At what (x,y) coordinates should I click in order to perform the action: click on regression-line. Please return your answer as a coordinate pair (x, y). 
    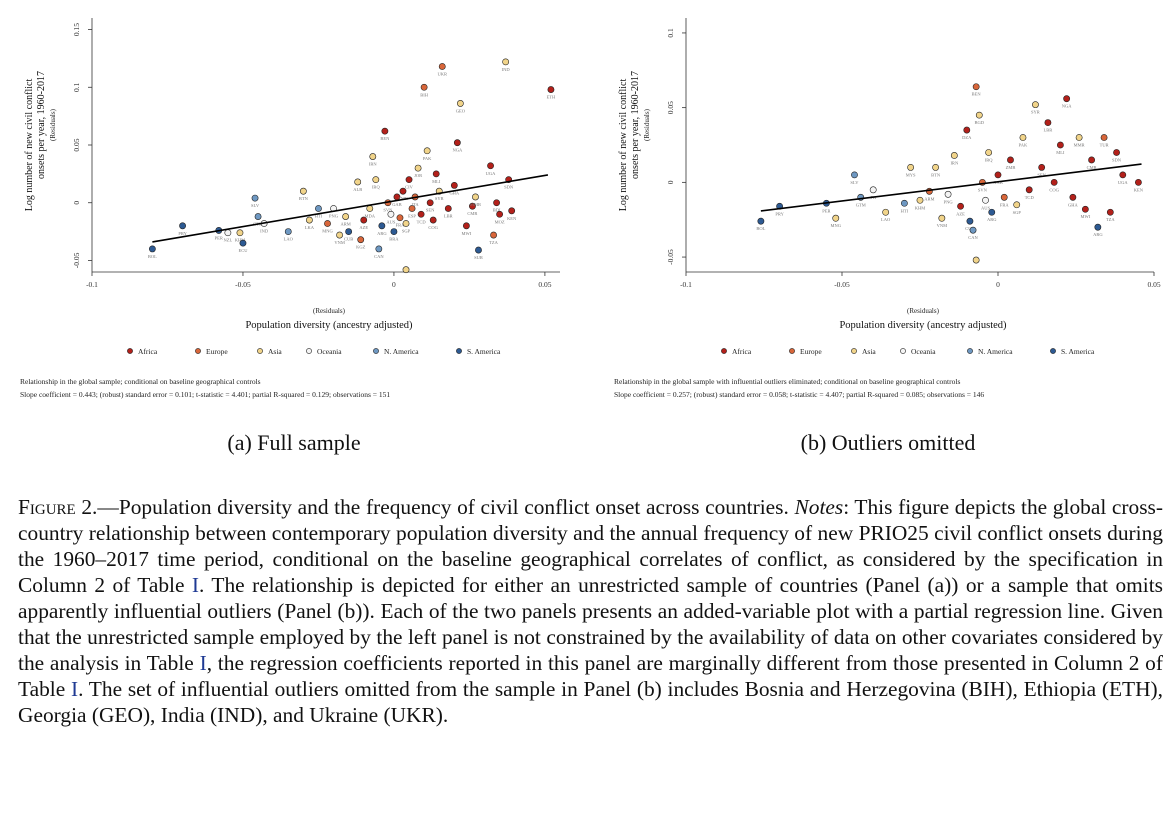
    Looking at the image, I should click on (951, 187).